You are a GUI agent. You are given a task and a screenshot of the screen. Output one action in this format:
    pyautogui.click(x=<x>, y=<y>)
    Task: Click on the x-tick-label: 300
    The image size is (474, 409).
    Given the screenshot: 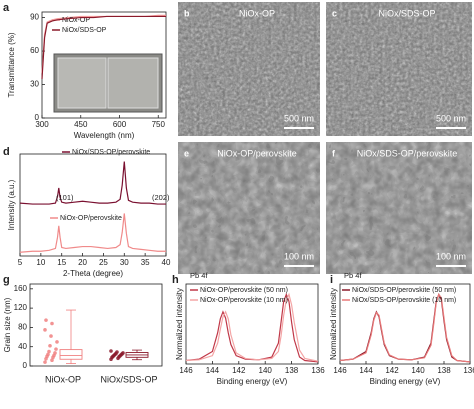 What is the action you would take?
    pyautogui.click(x=42, y=124)
    